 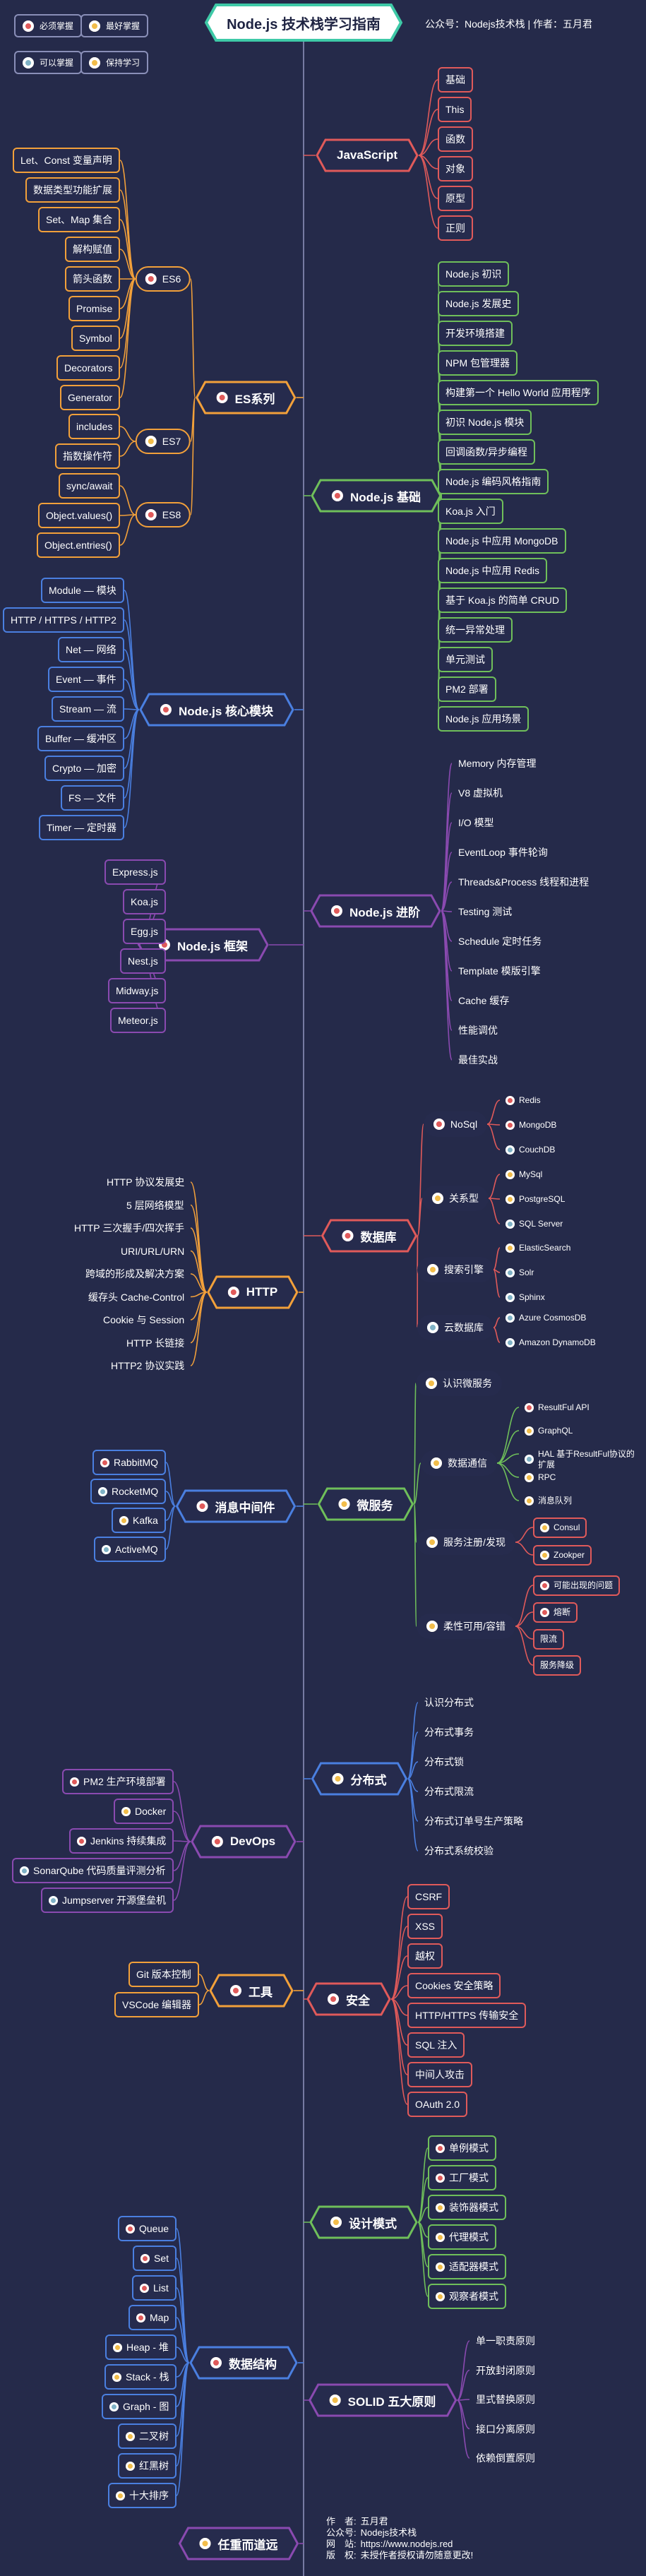 I want to click on leaf-item: SonarQube 代码质量评测分析, so click(x=93, y=1870).